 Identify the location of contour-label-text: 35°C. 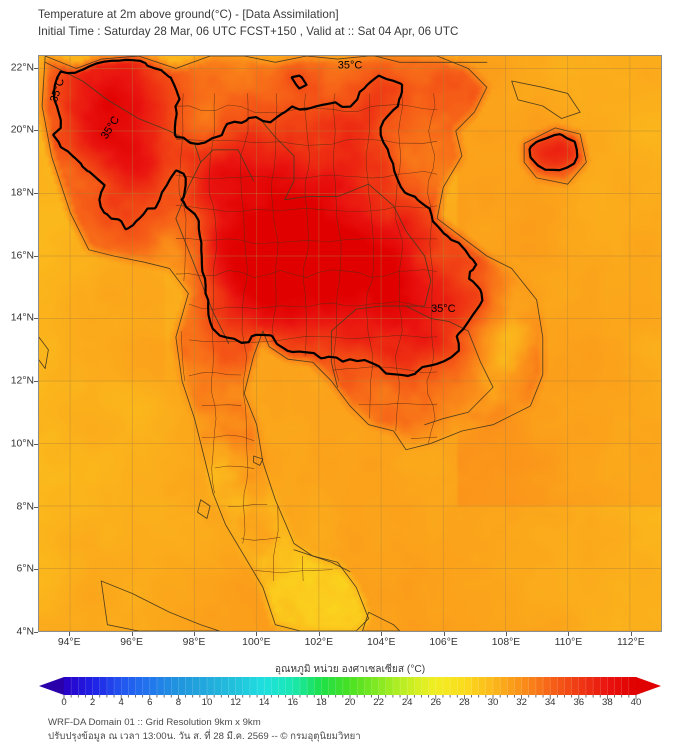
(350, 65).